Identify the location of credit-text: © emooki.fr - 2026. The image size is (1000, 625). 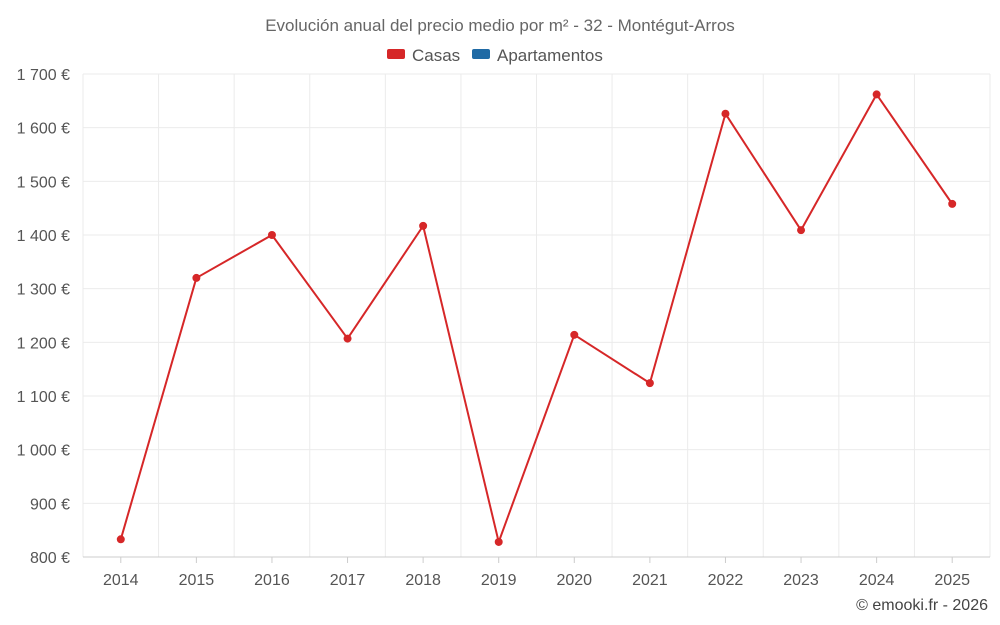
(922, 605).